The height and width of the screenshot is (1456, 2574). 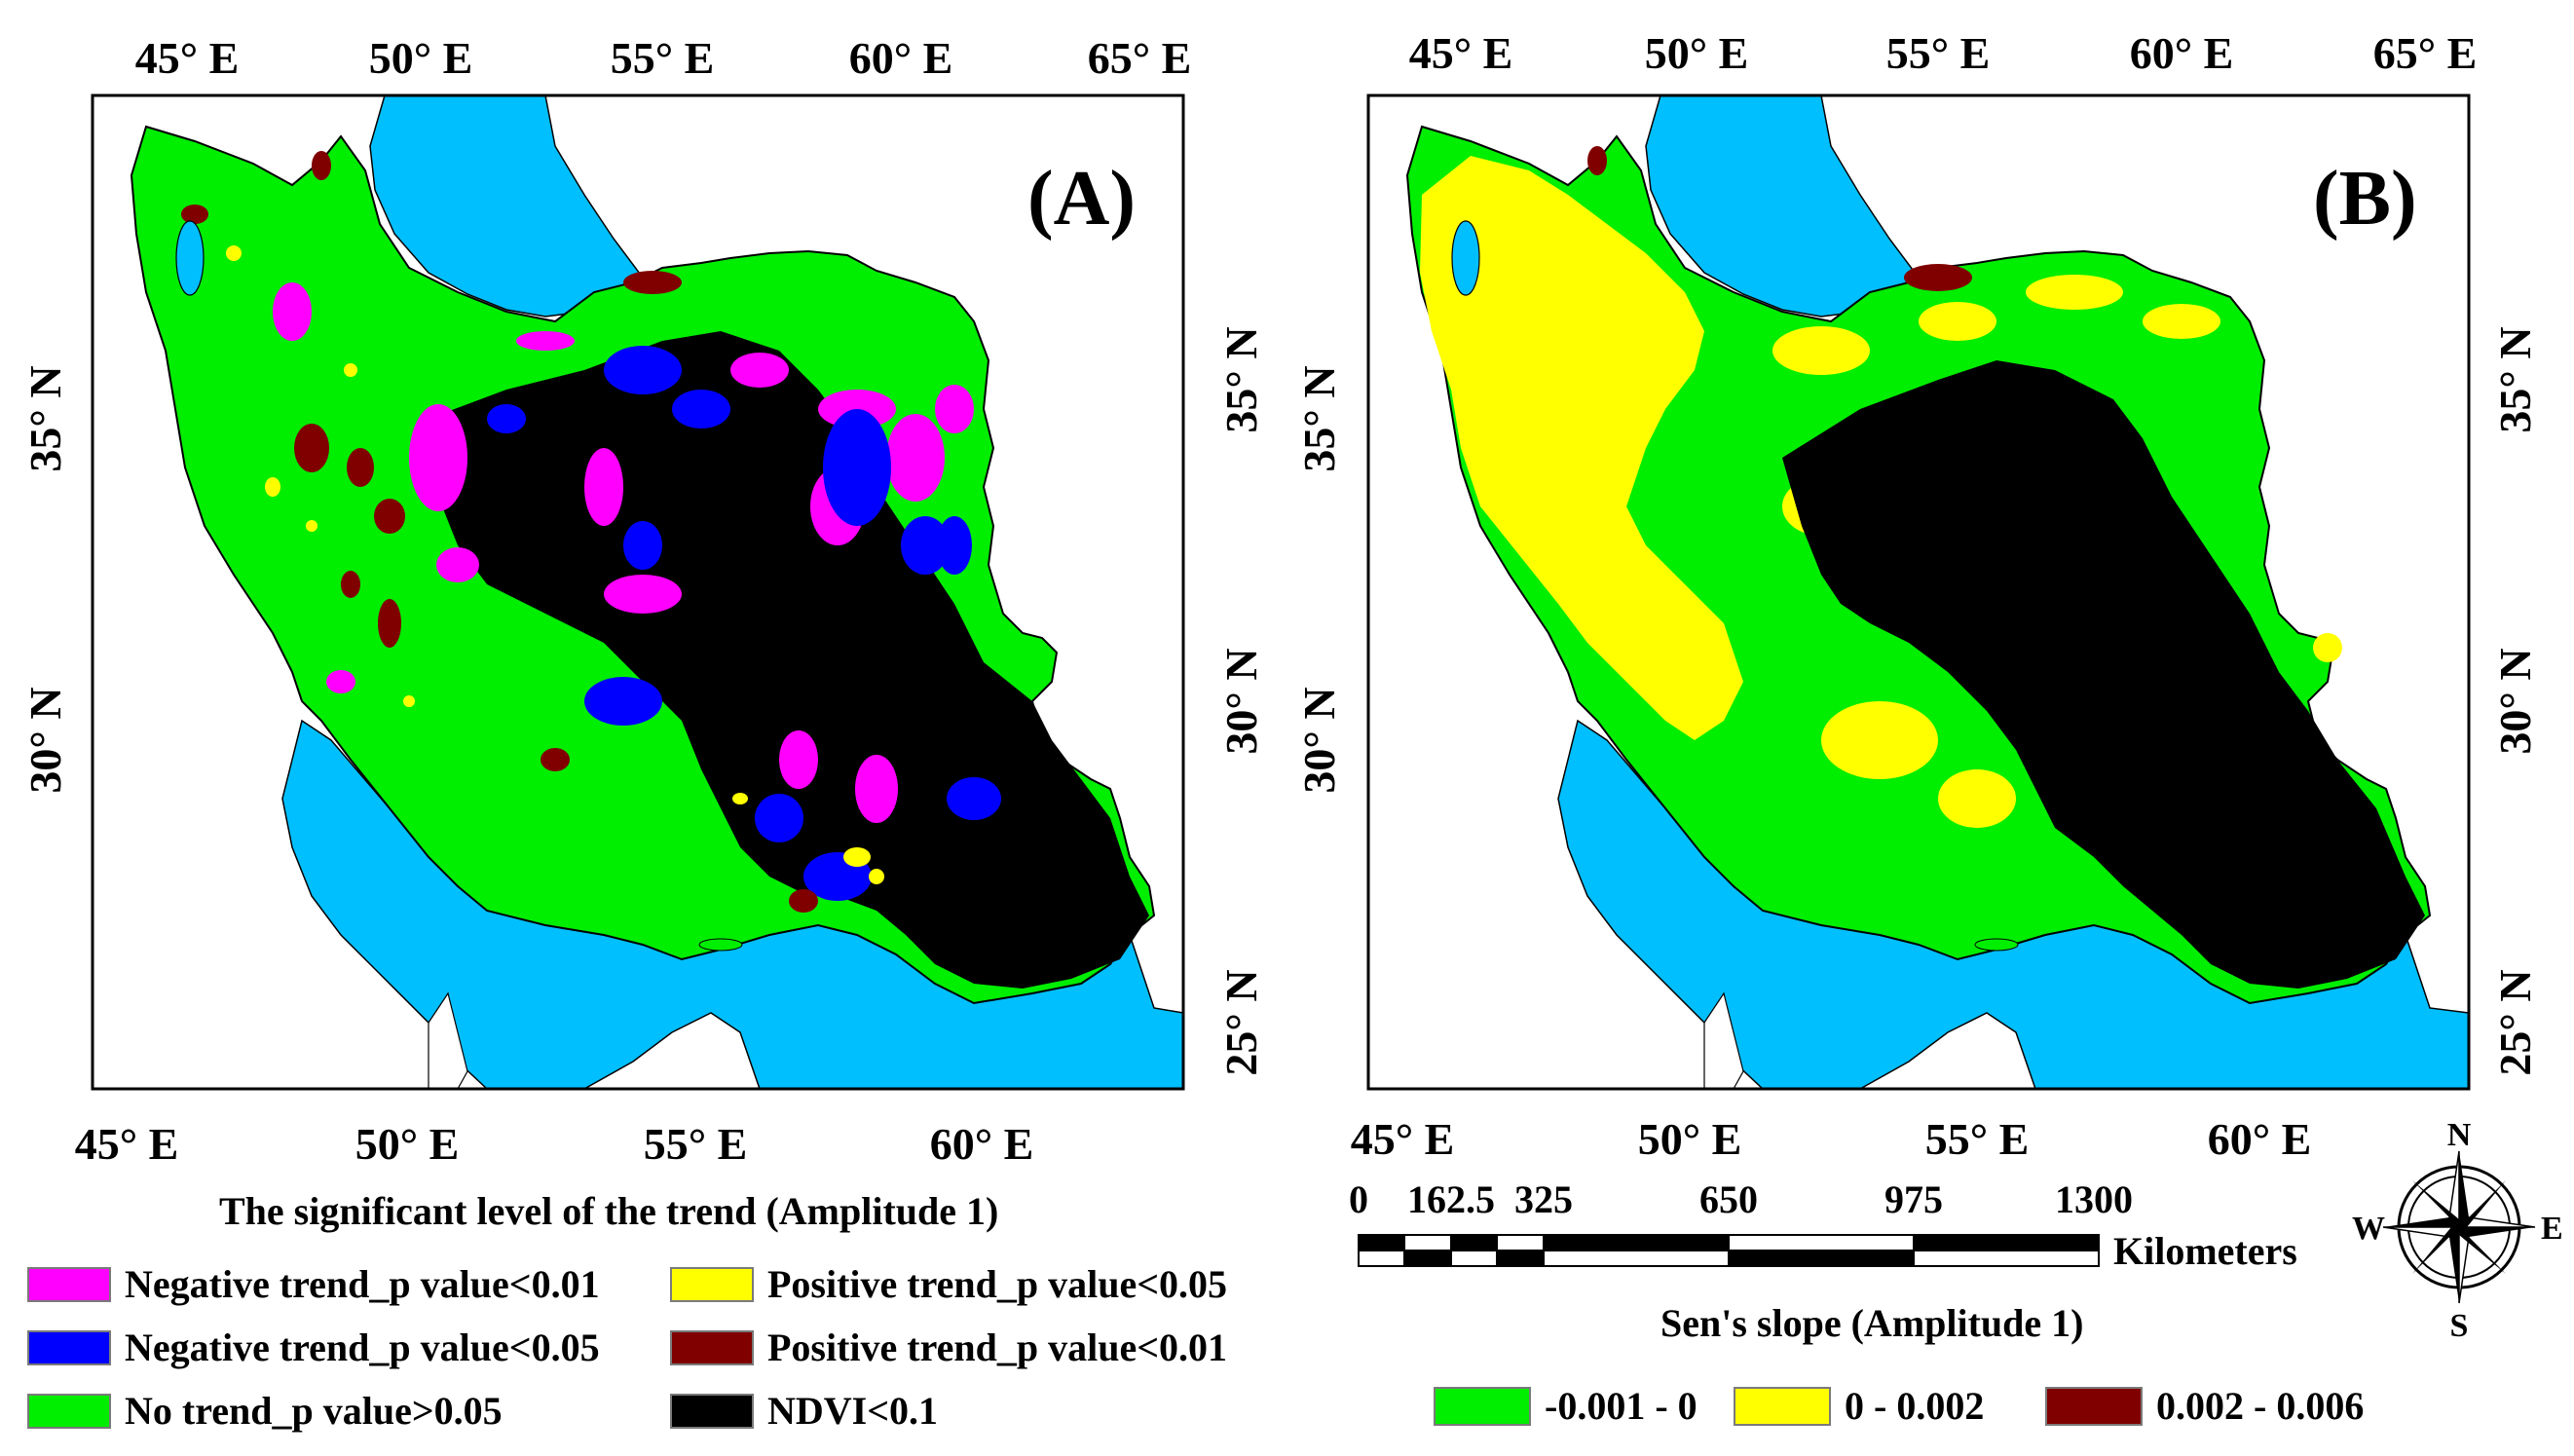 I want to click on legend-item-positive-005: Positive trend_p value<0.05, so click(x=948, y=1284).